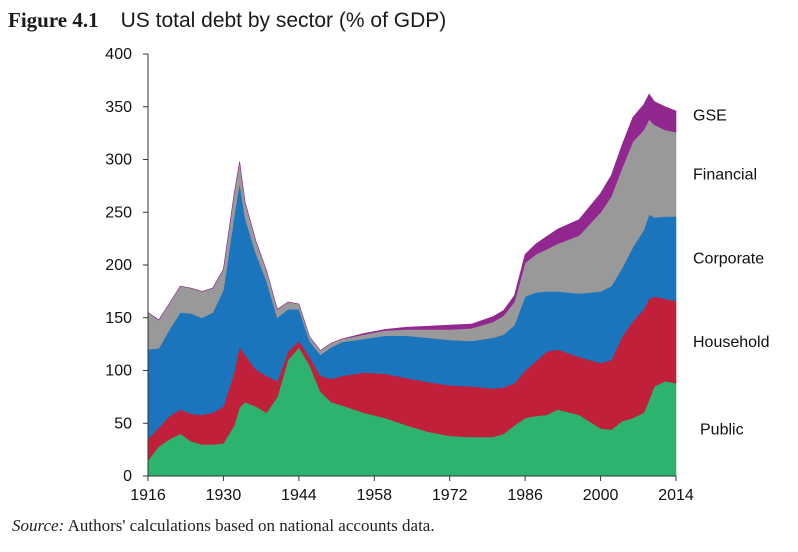  I want to click on legend-gse: GSE, so click(710, 116).